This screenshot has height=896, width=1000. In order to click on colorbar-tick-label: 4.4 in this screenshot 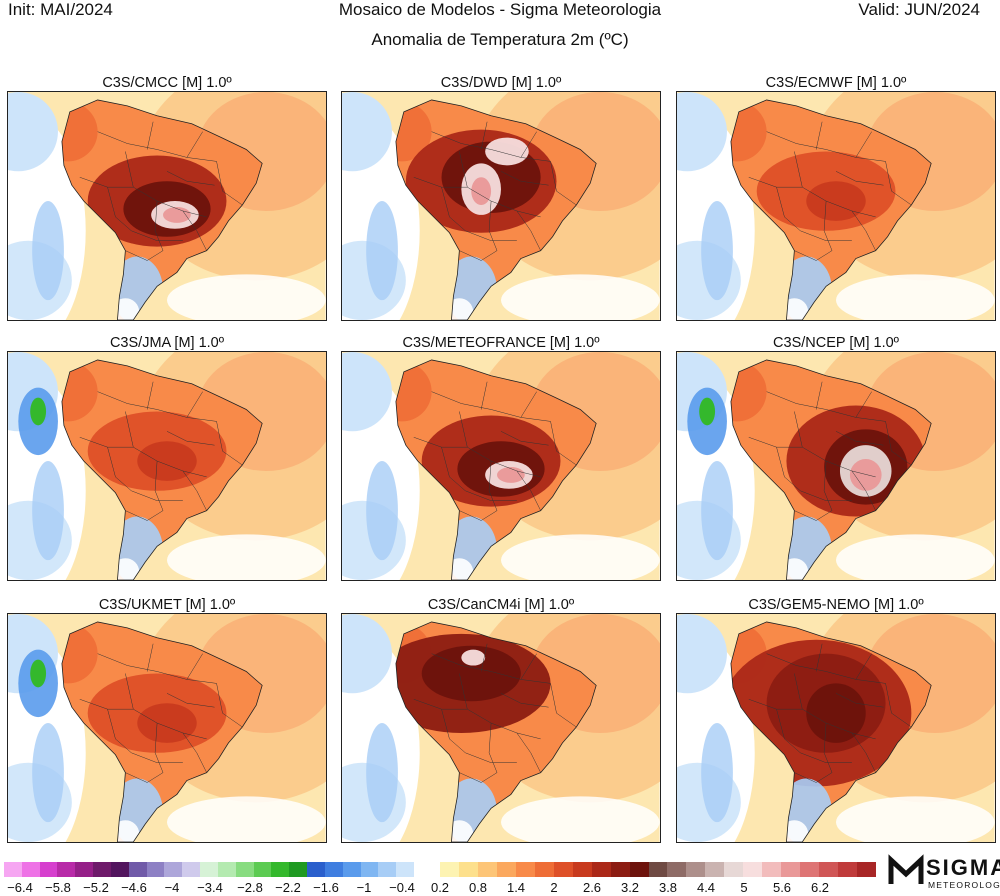, I will do `click(706, 887)`.